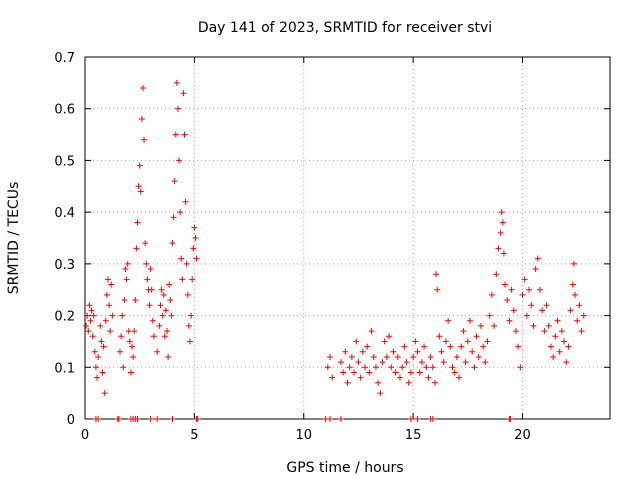  What do you see at coordinates (522, 435) in the screenshot?
I see `x-tick-label: 20` at bounding box center [522, 435].